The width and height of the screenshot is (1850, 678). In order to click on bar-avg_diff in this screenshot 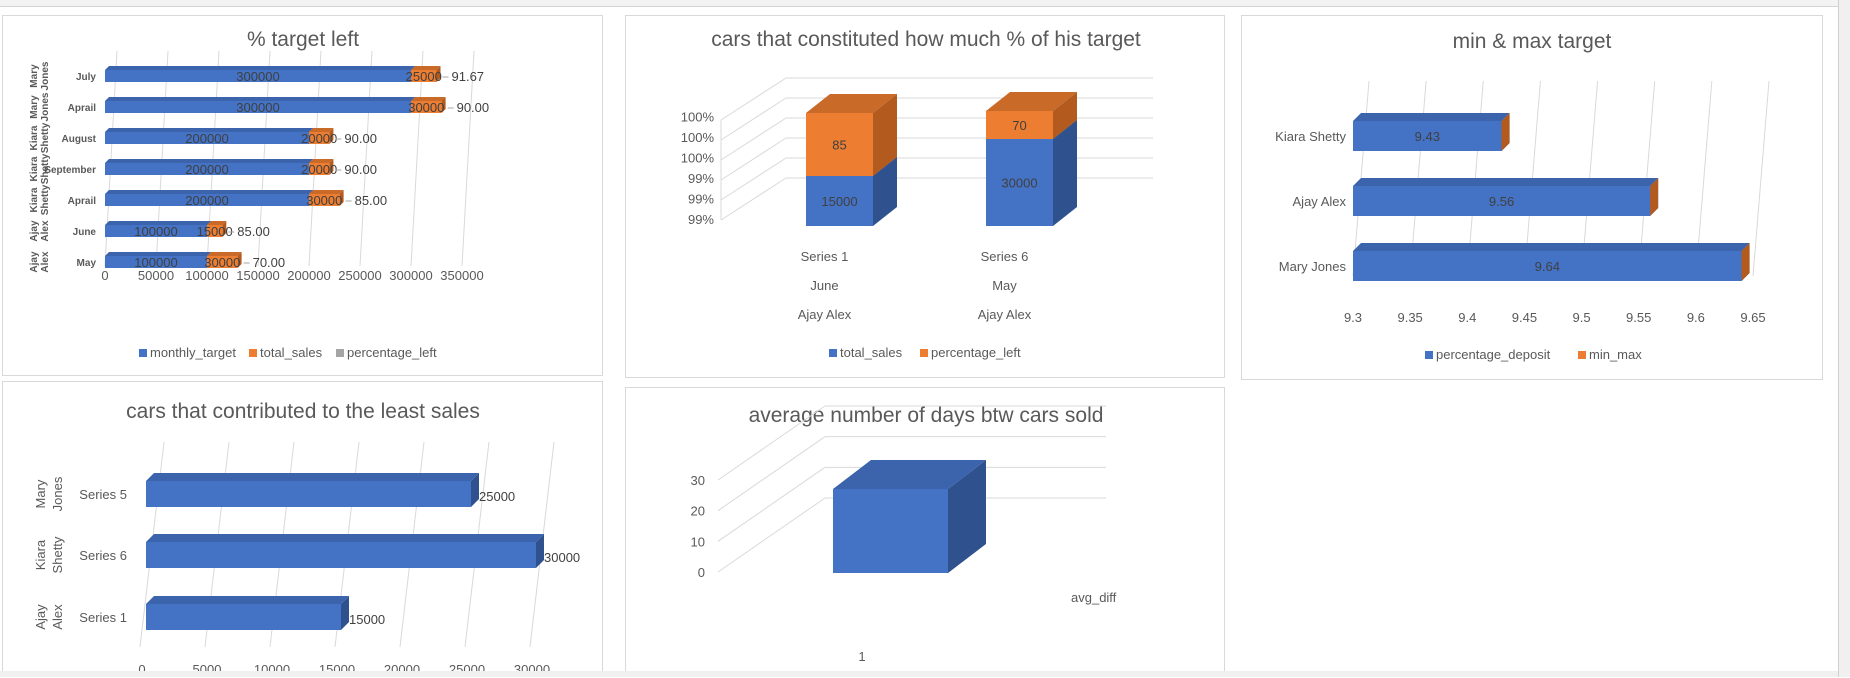, I will do `click(890, 531)`.